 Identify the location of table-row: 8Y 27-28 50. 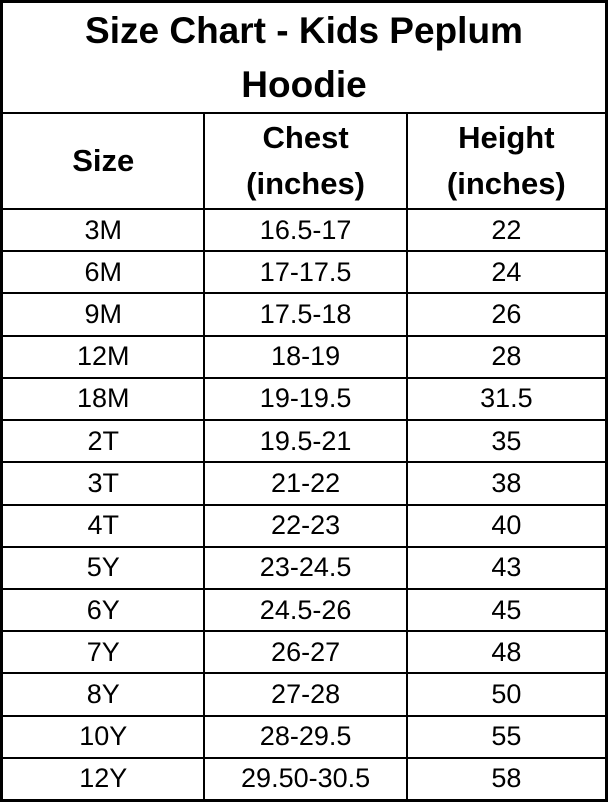
(304, 695).